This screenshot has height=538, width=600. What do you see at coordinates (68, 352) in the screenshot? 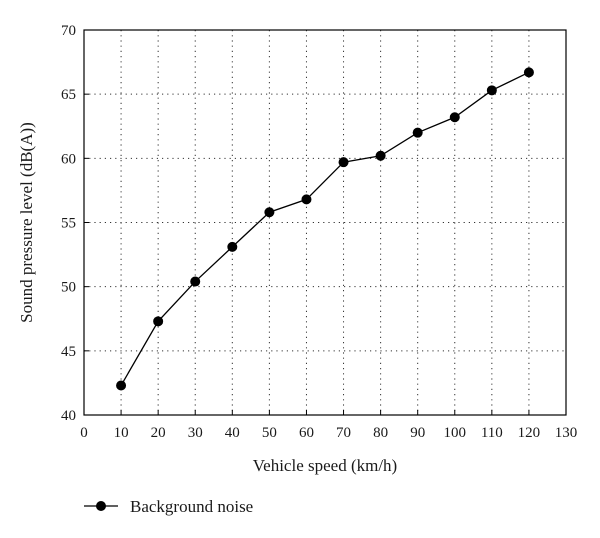
I see `y-tick-label: 45` at bounding box center [68, 352].